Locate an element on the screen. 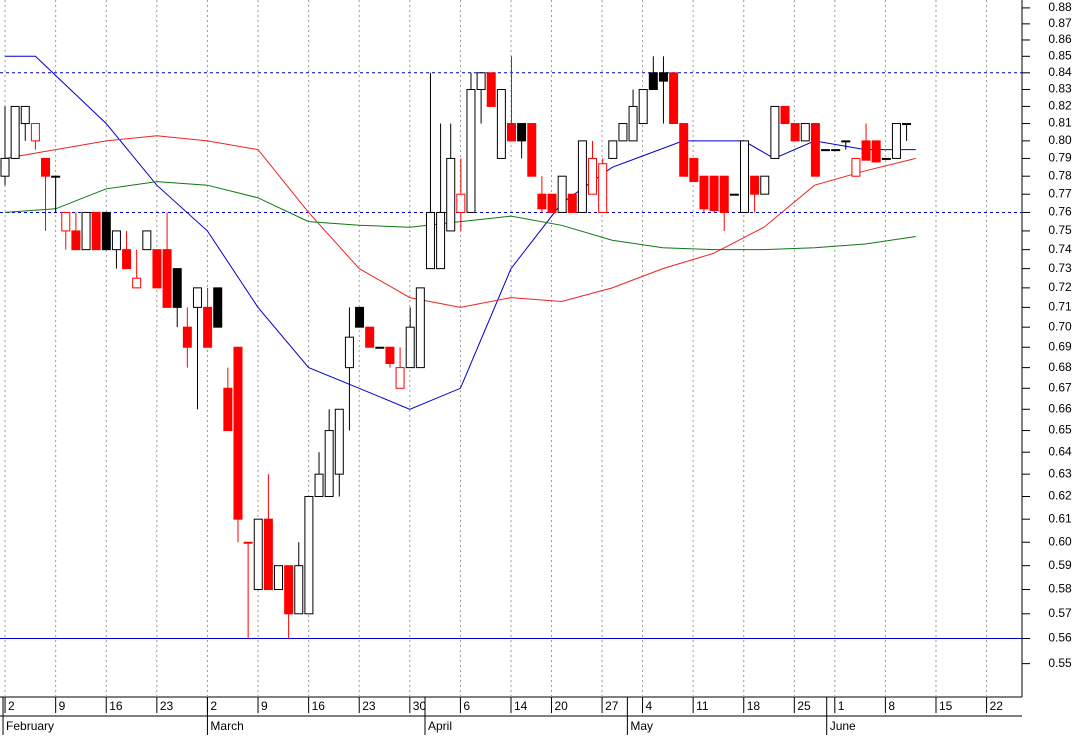  y-tick-label: 0.83 is located at coordinates (1060, 89).